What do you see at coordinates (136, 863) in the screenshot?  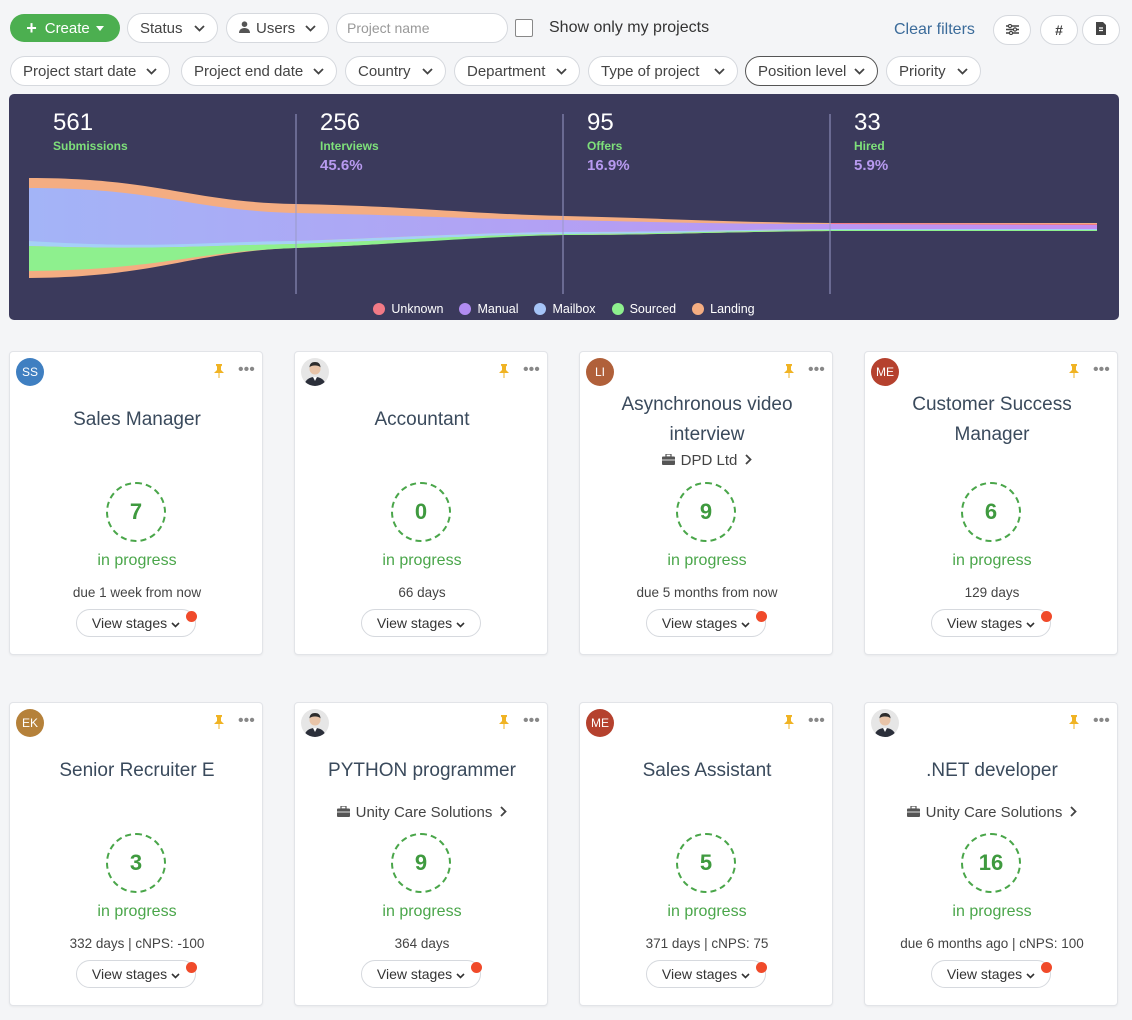 I see `candidate-count: 3` at bounding box center [136, 863].